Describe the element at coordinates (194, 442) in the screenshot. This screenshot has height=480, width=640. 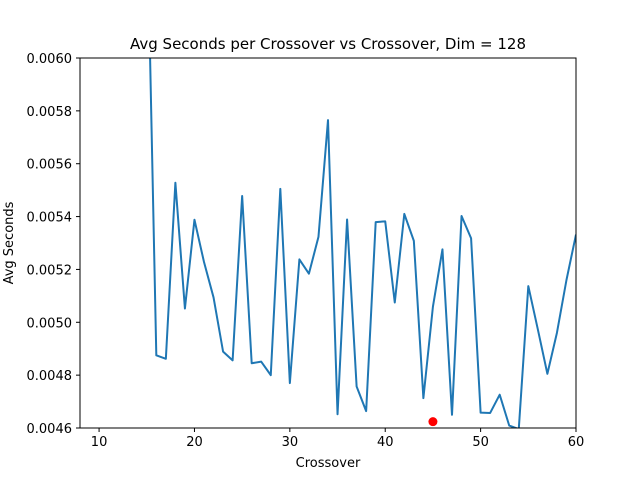
I see `x-tick-label: 20` at that location.